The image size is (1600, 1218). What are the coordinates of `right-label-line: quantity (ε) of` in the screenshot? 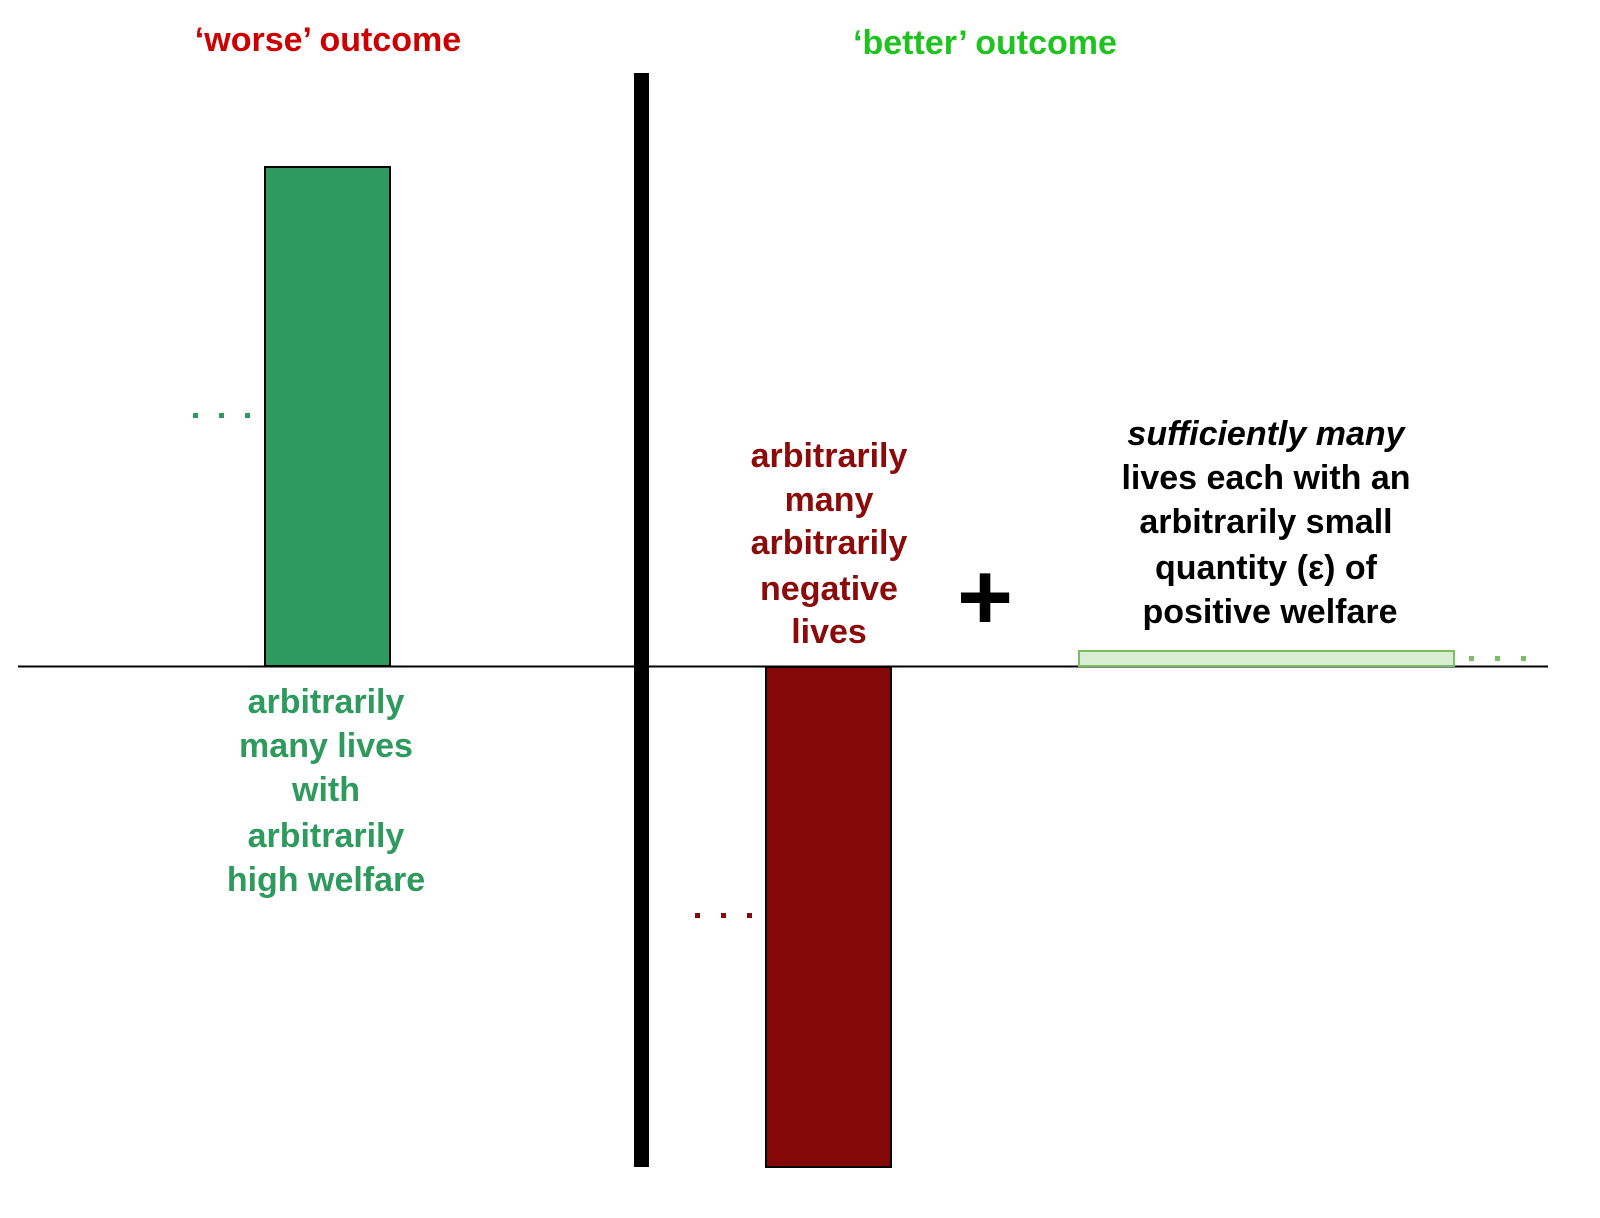 It's located at (1266, 568).